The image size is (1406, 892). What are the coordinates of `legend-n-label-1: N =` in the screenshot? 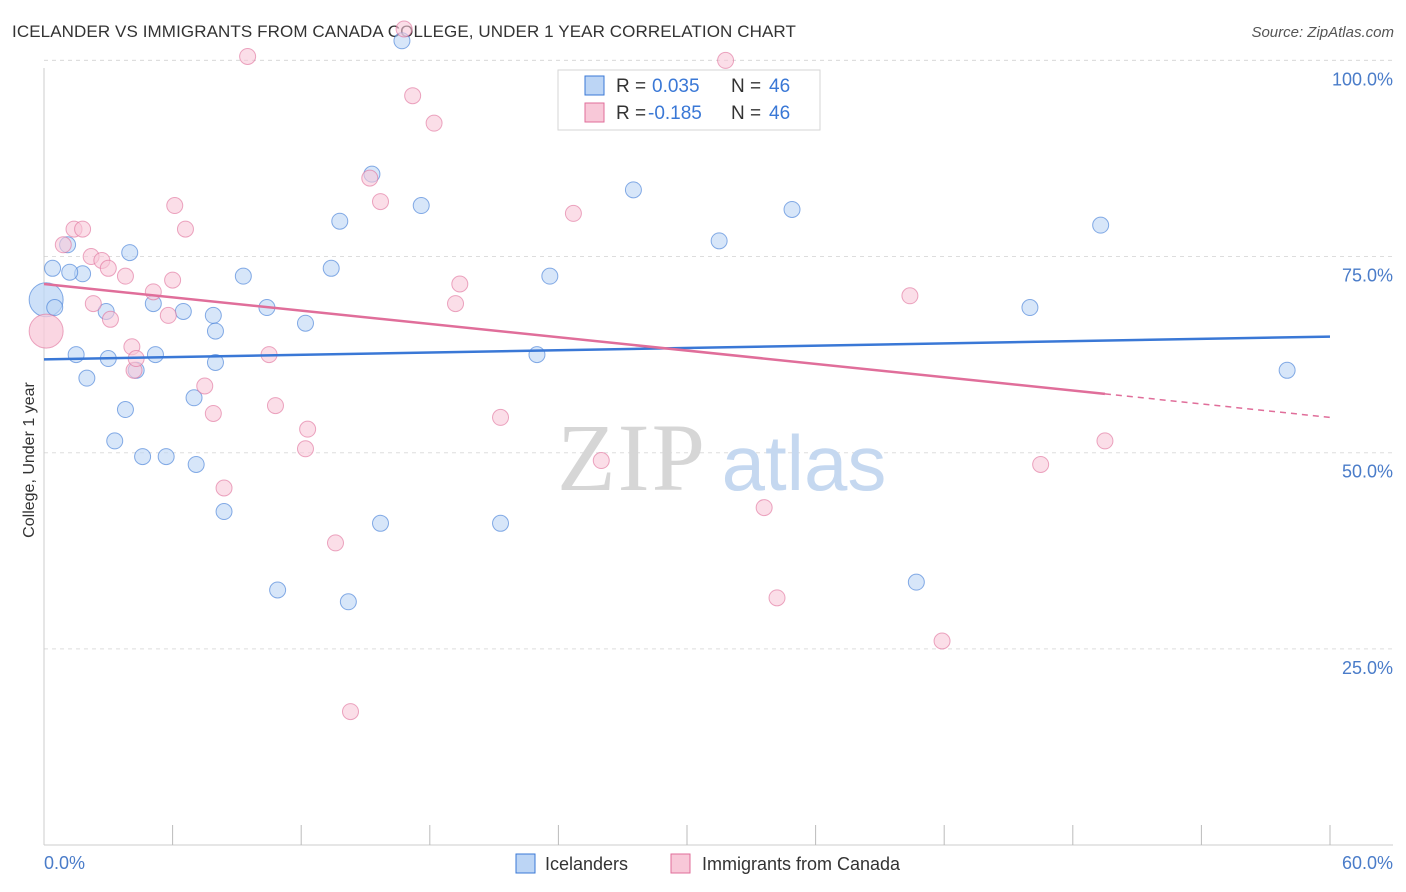 It's located at (746, 86).